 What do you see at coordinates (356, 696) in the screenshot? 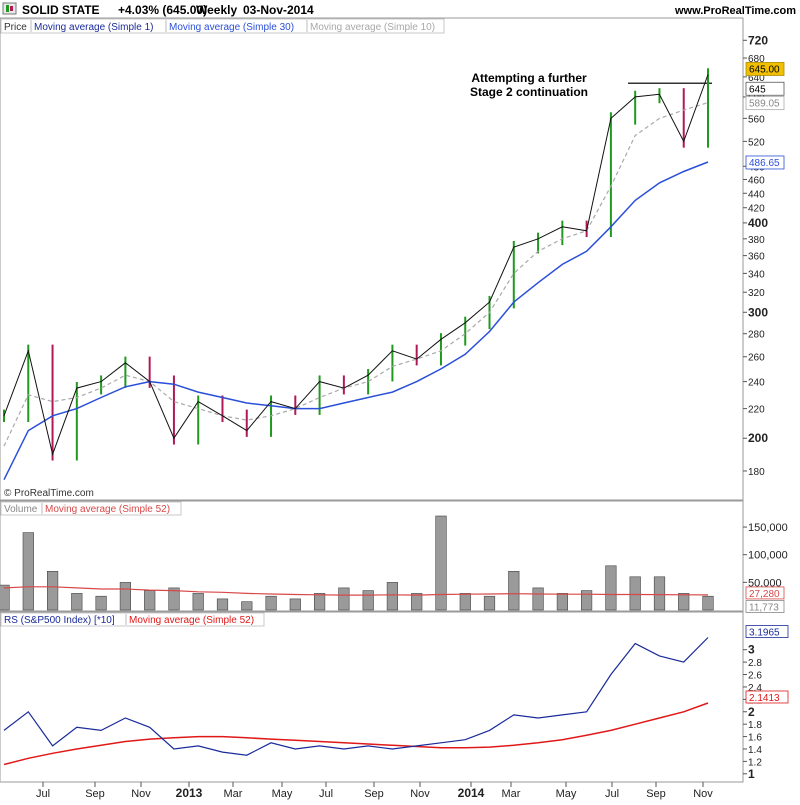
I see `rs-line` at bounding box center [356, 696].